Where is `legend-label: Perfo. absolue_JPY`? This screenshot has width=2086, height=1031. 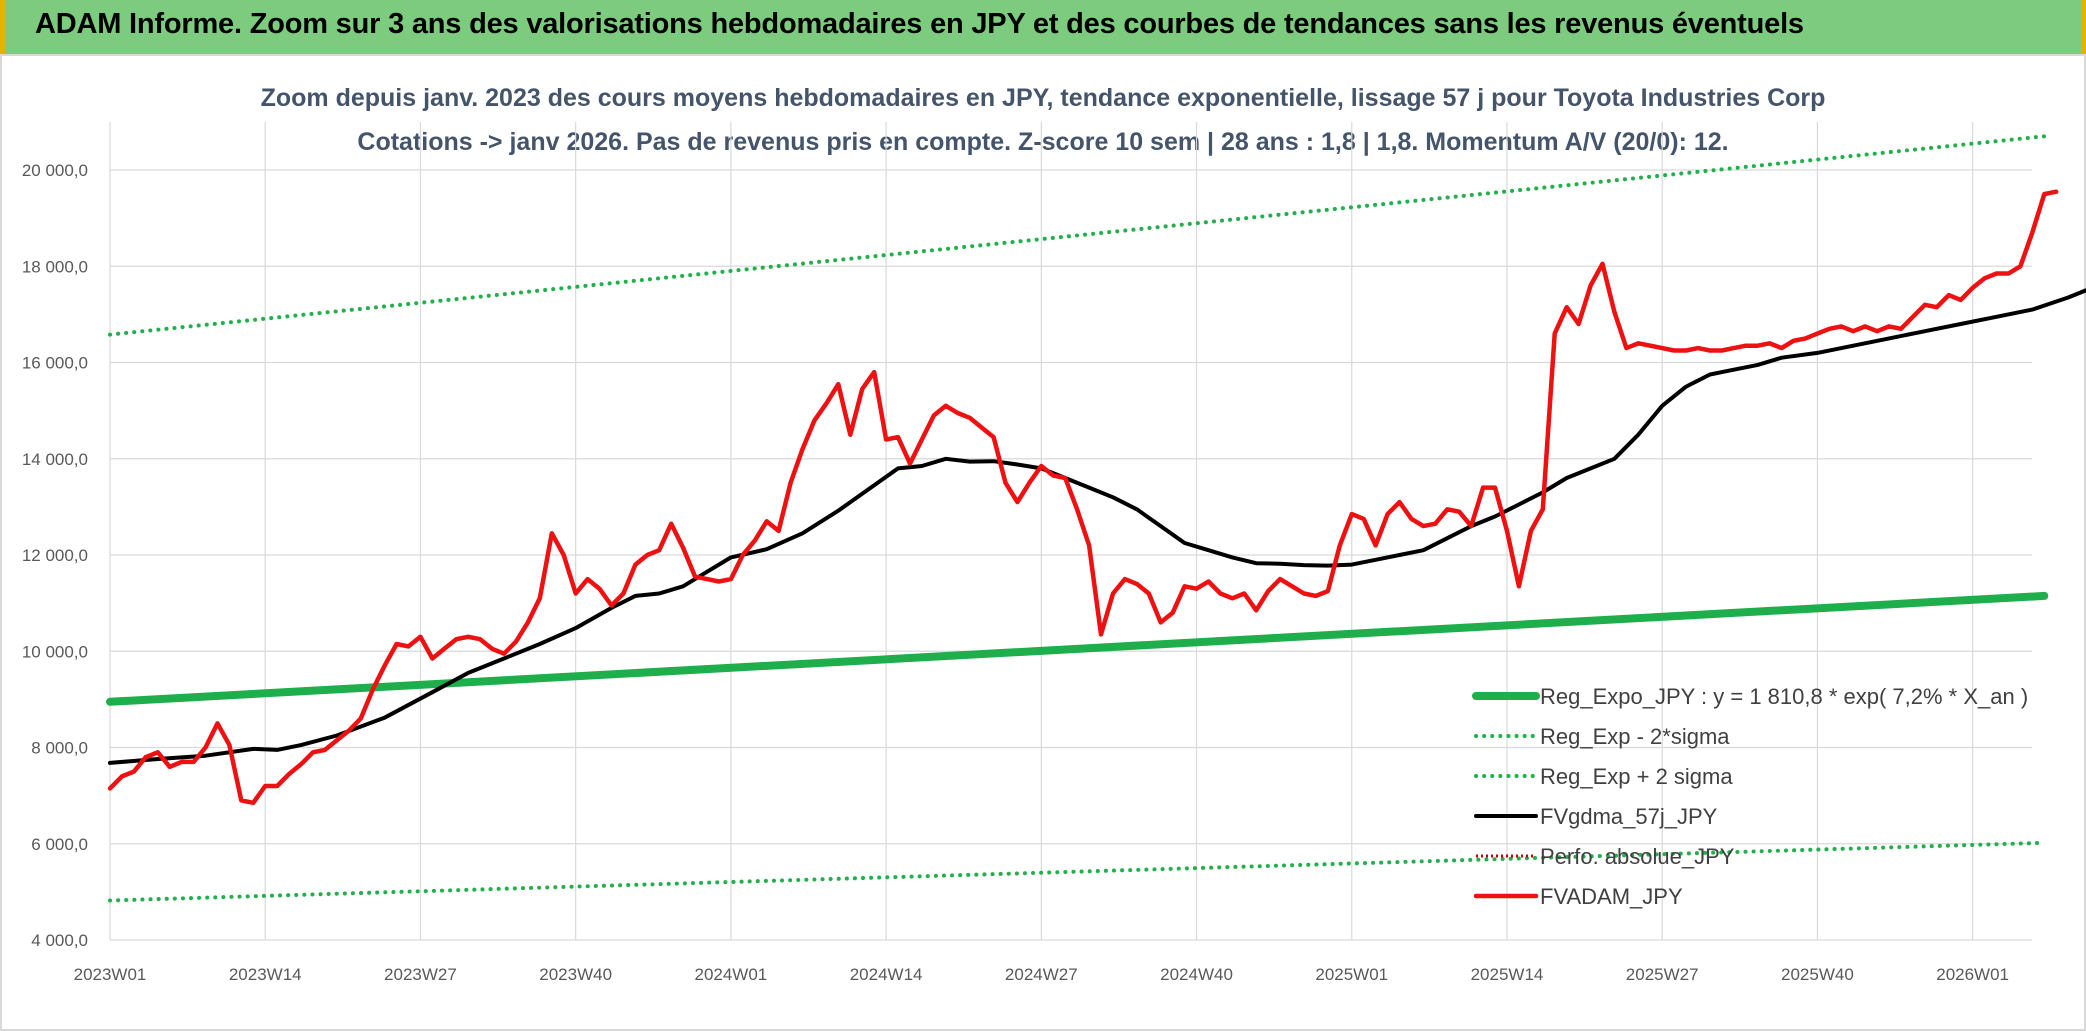 legend-label: Perfo. absolue_JPY is located at coordinates (1637, 856).